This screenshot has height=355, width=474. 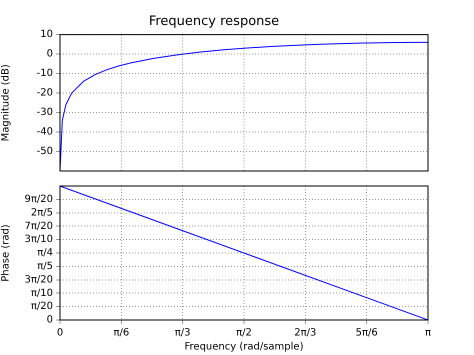 What do you see at coordinates (41, 212) in the screenshot?
I see `y-tick-label: 2π/5` at bounding box center [41, 212].